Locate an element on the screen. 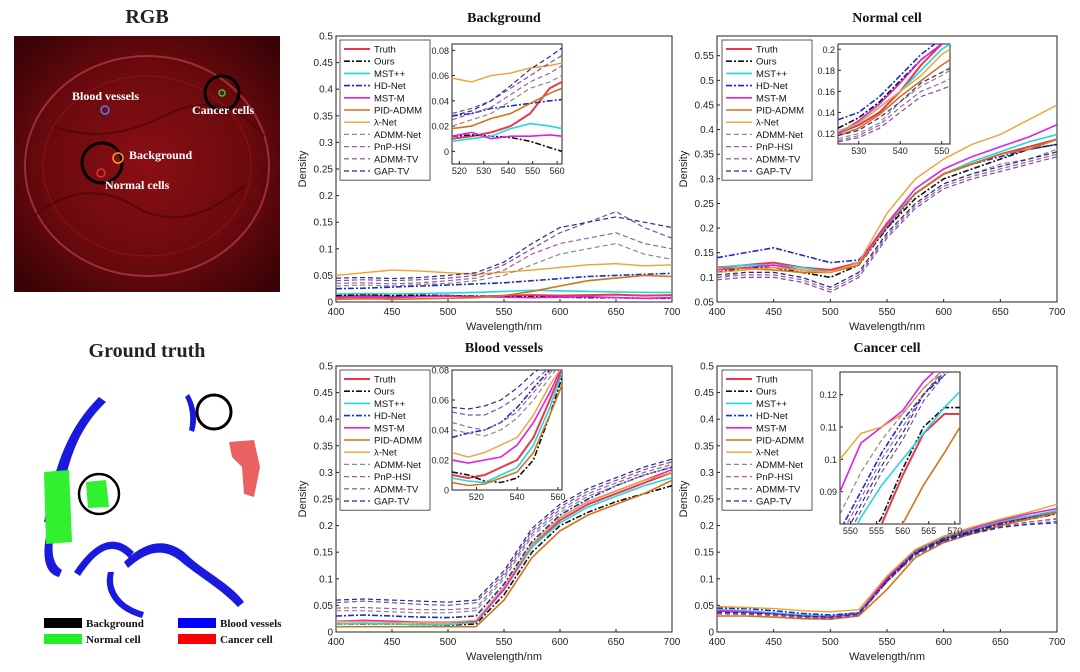 The height and width of the screenshot is (672, 1080). y-axis-label: Density is located at coordinates (303, 168).